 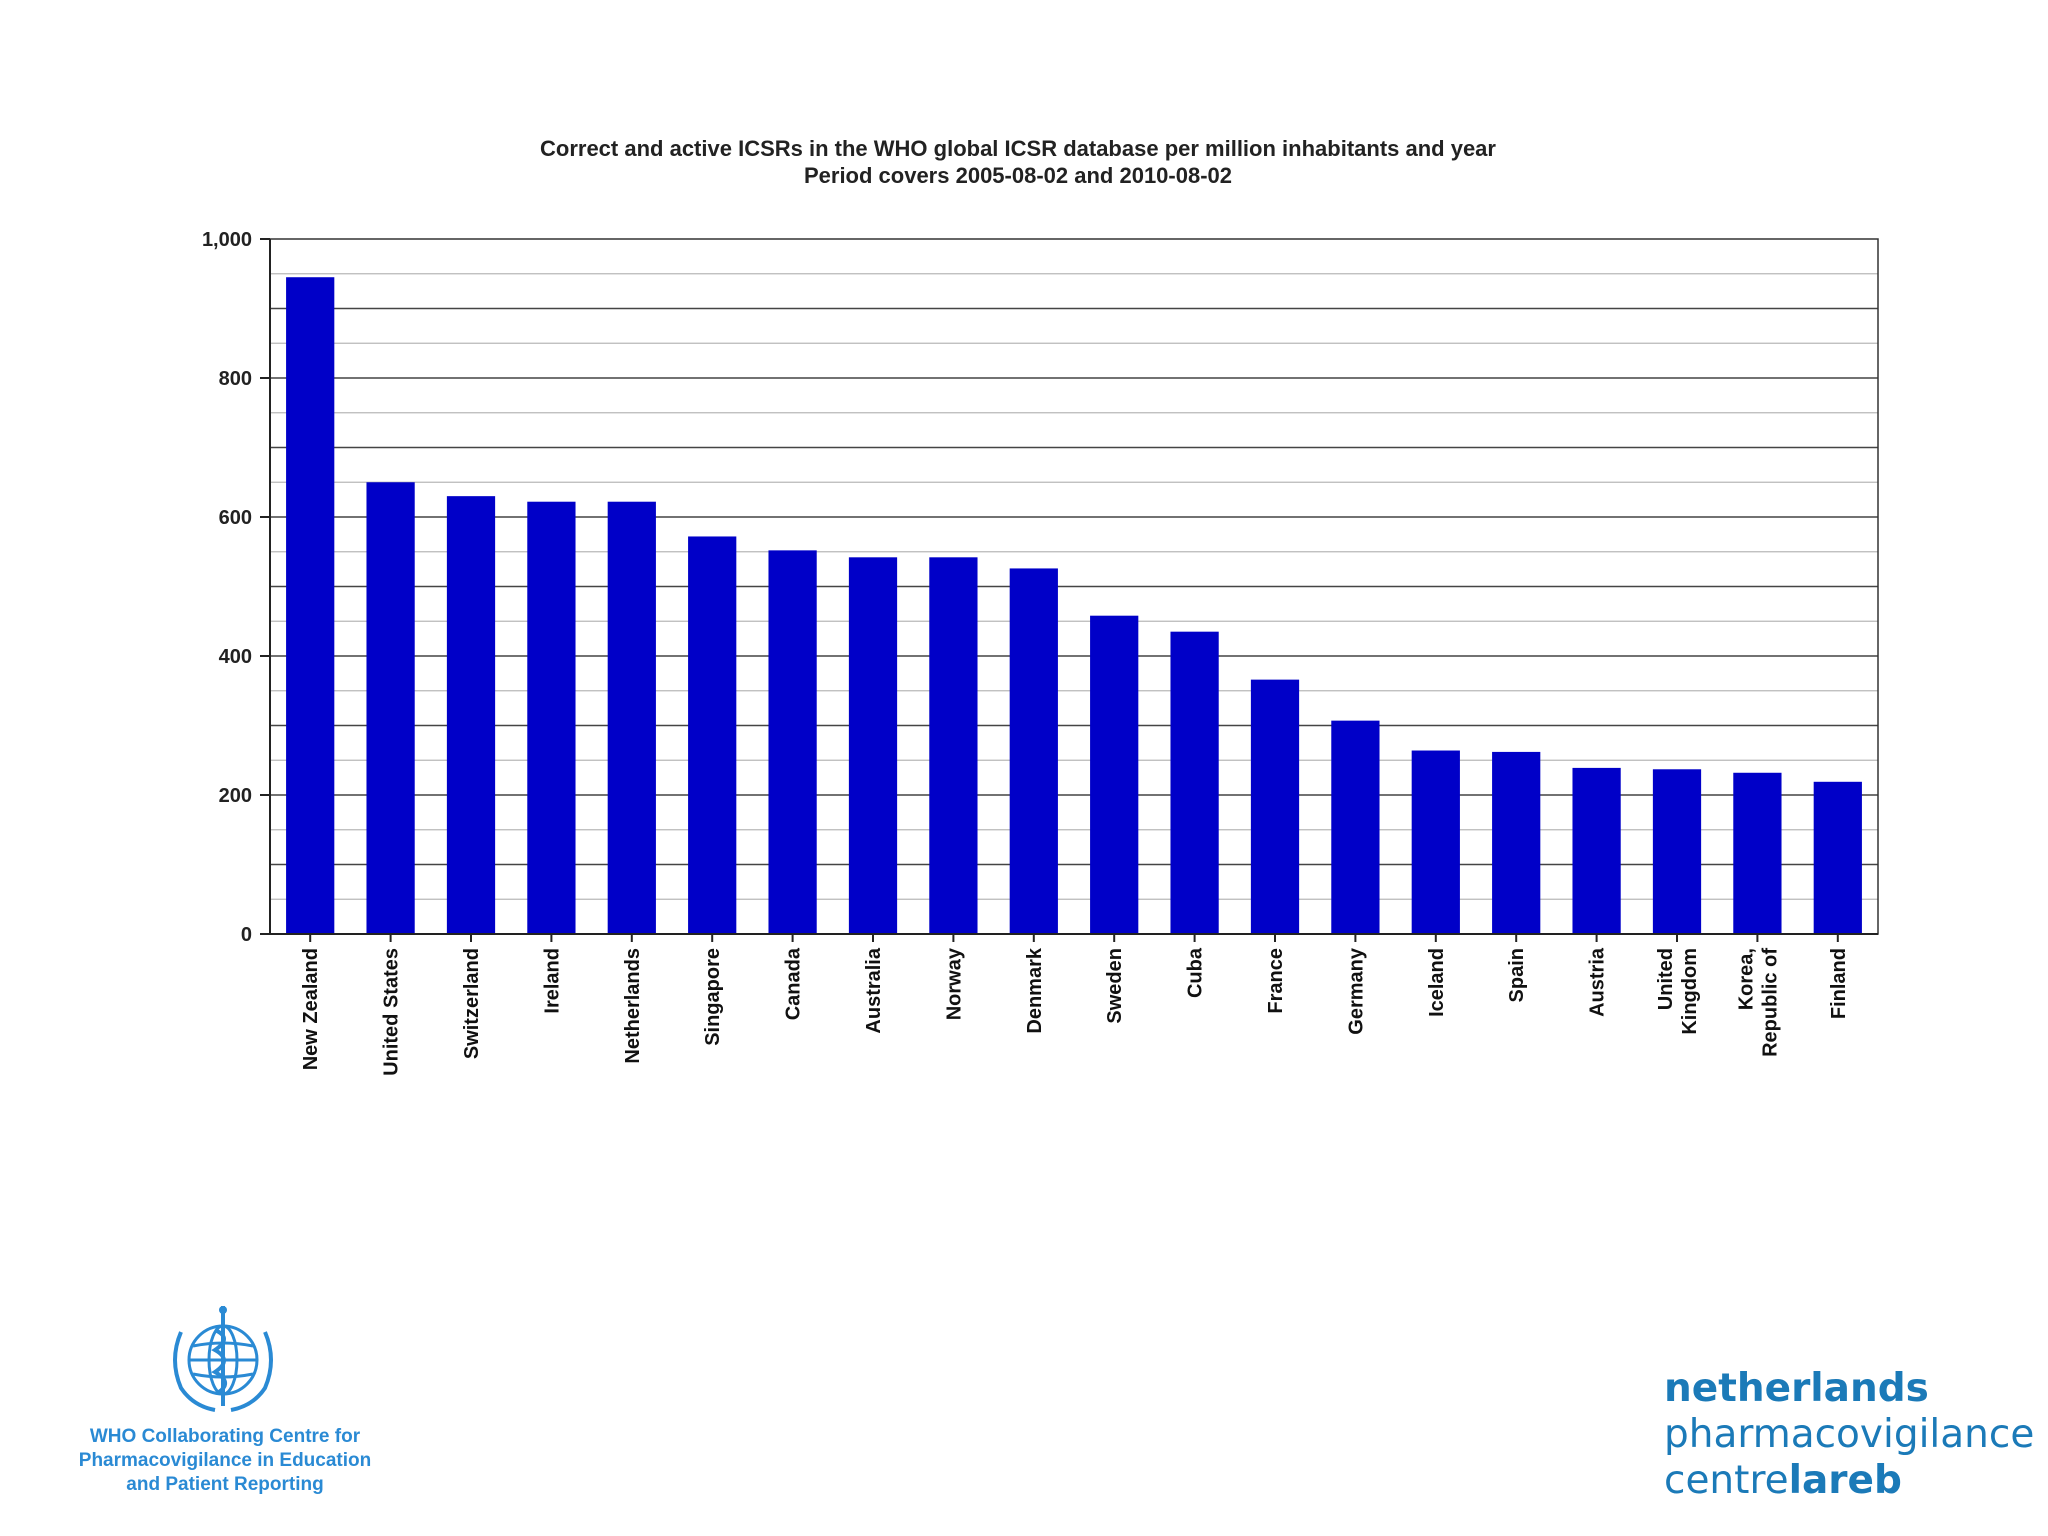 What do you see at coordinates (223, 1359) in the screenshot?
I see `who-emblem-icon` at bounding box center [223, 1359].